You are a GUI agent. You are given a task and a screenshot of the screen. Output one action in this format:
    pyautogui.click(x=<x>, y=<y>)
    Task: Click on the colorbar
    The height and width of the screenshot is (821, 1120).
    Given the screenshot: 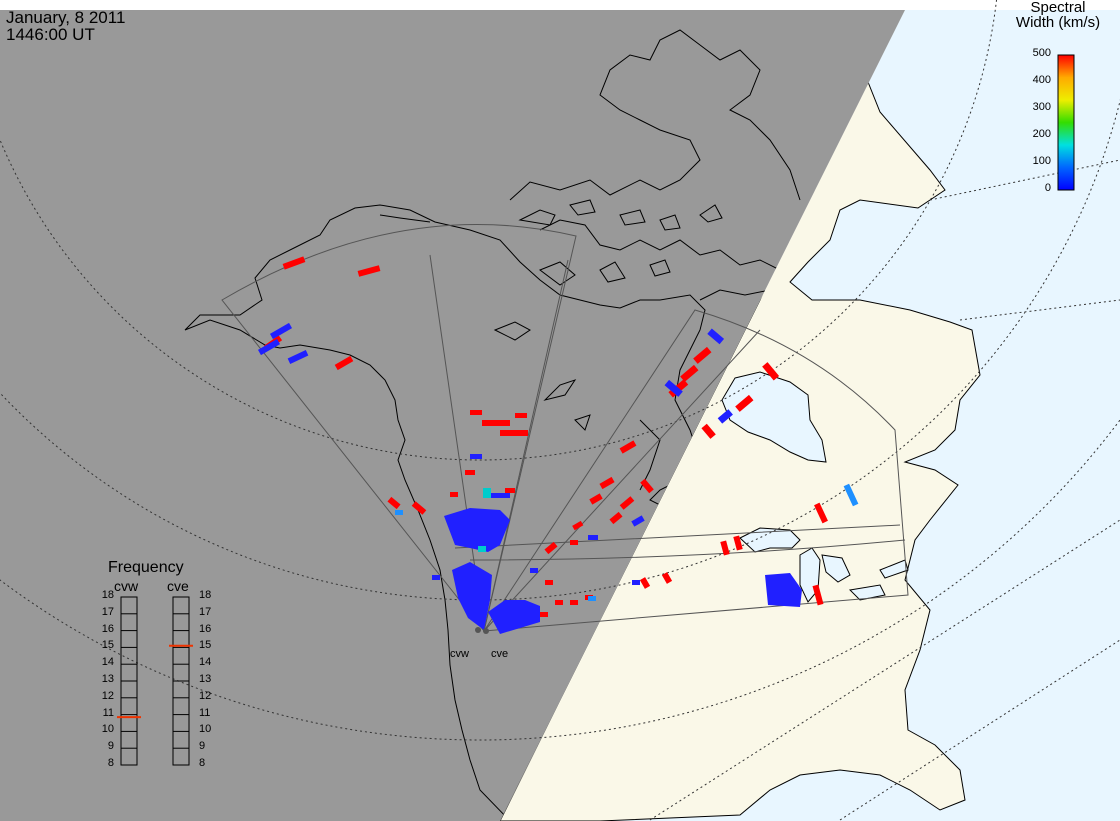 What is the action you would take?
    pyautogui.click(x=1066, y=122)
    